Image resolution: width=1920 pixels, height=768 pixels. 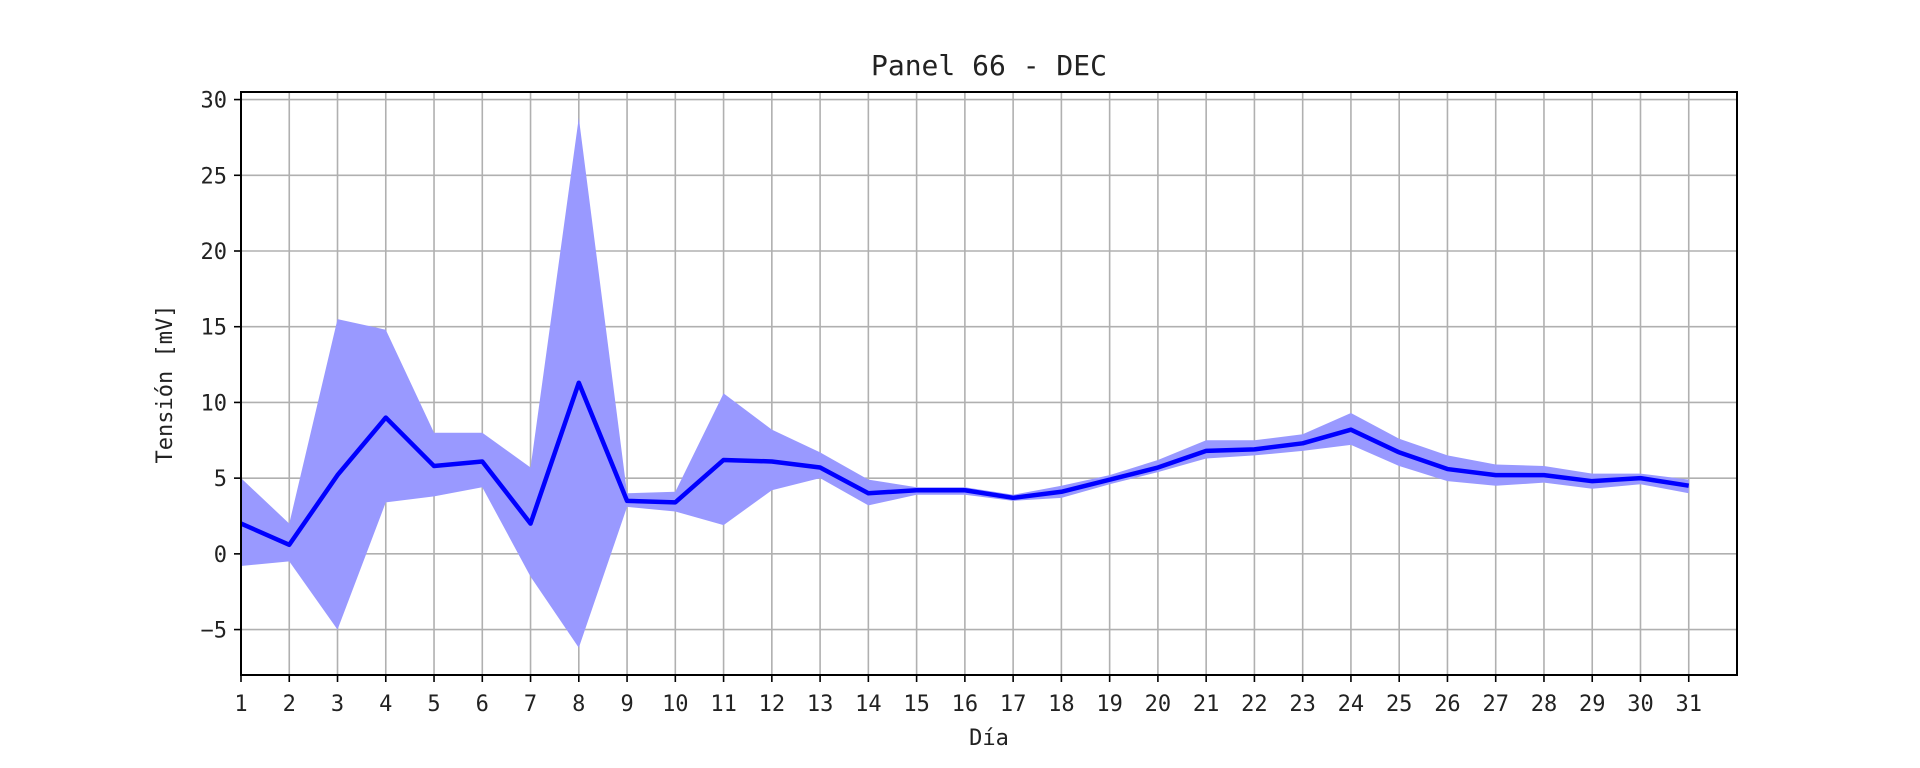 What do you see at coordinates (289, 704) in the screenshot?
I see `x-tick-label: 2` at bounding box center [289, 704].